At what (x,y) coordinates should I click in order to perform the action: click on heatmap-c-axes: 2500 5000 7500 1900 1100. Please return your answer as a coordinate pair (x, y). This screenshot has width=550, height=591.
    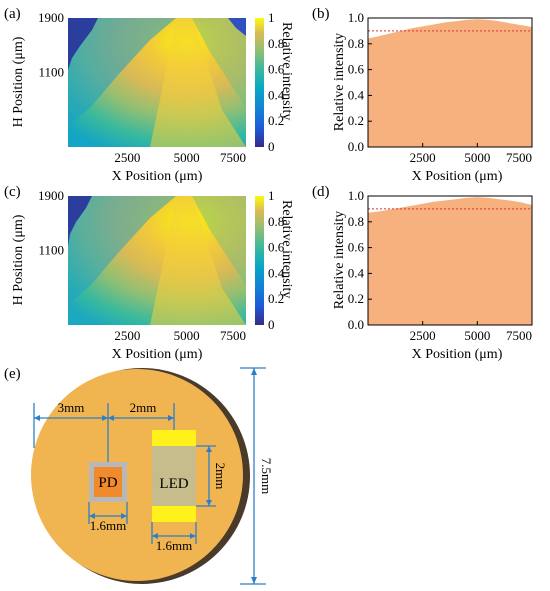
    Looking at the image, I should click on (142, 265).